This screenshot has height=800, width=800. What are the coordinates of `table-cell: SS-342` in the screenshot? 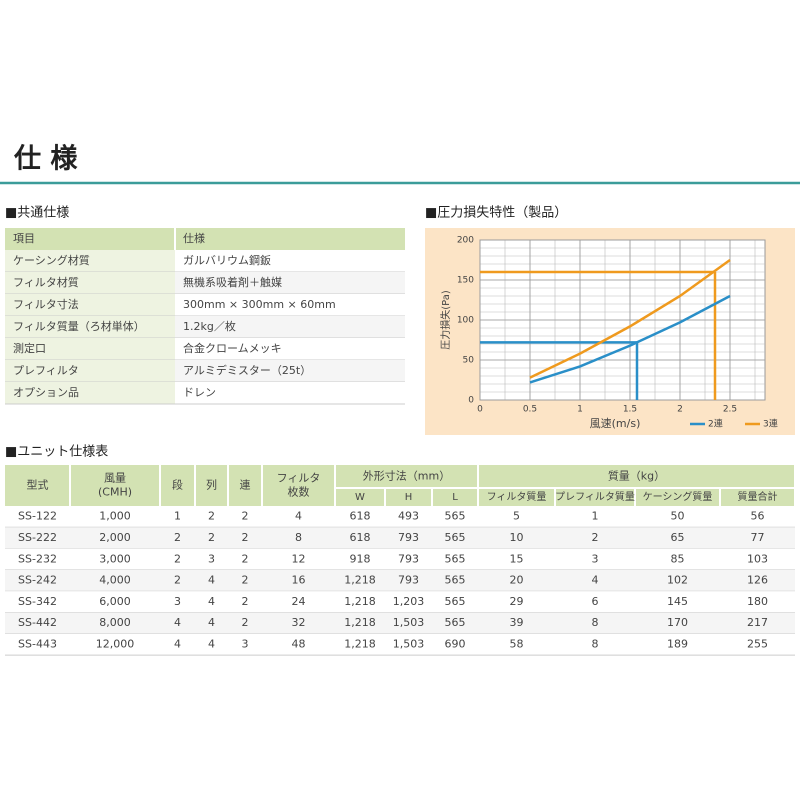 It's located at (37, 601).